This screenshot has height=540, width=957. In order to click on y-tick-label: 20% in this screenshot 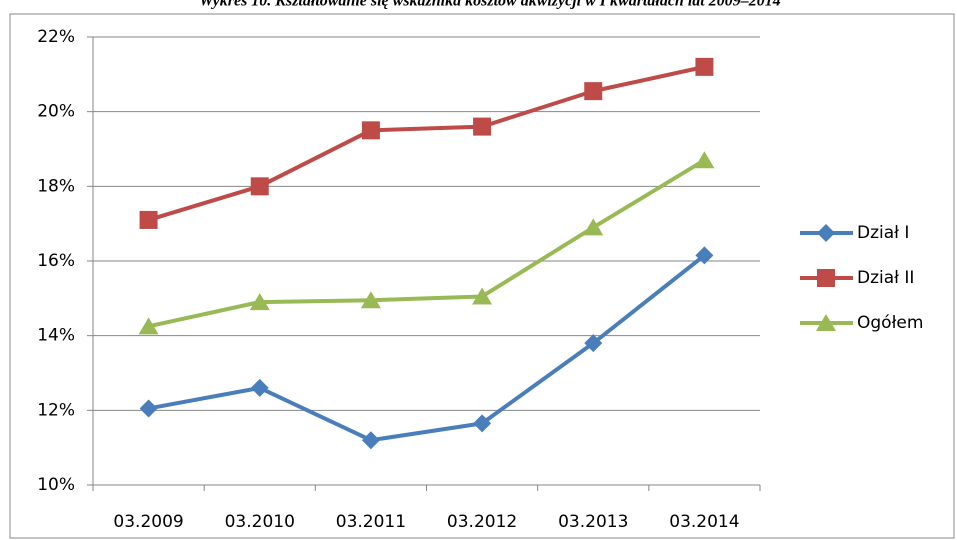, I will do `click(56, 112)`.